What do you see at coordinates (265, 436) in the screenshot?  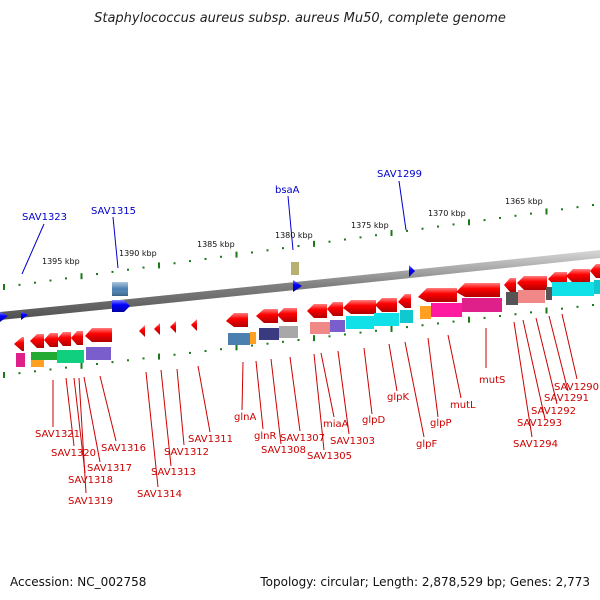 I see `gene-label-bottom: glnR` at bounding box center [265, 436].